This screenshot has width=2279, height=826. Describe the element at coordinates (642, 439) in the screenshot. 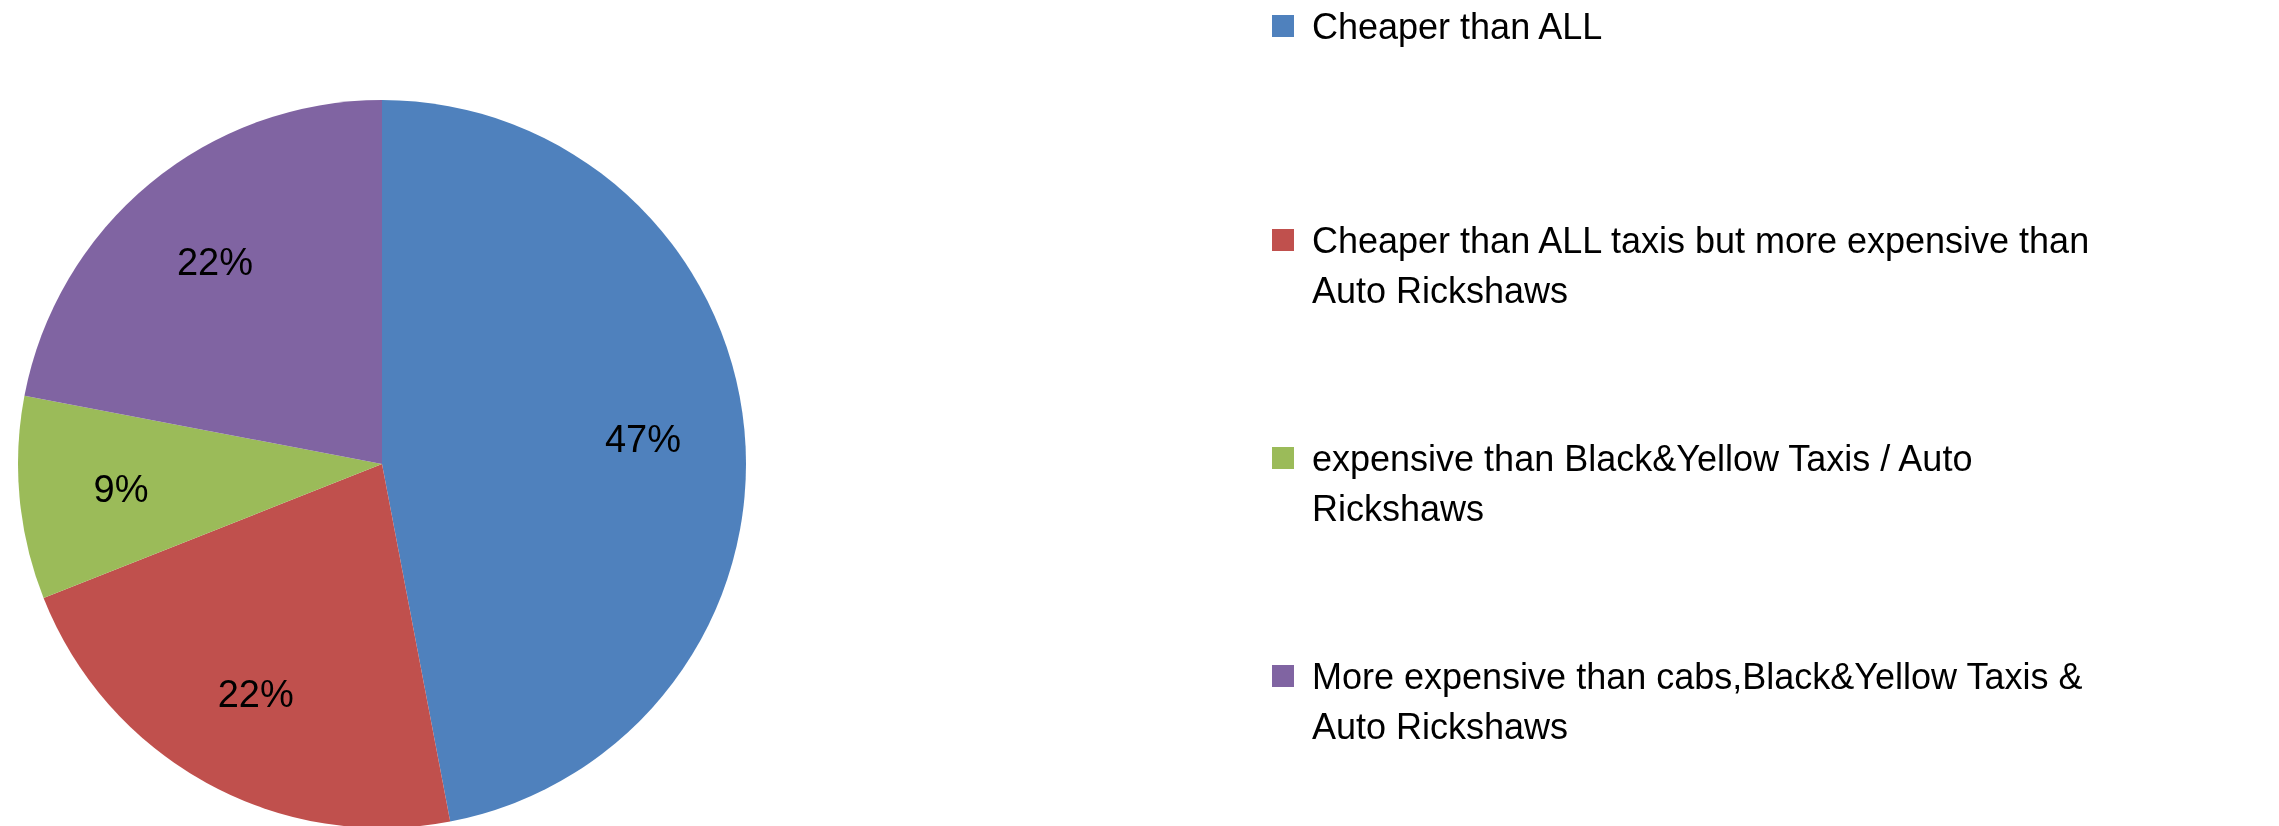

I see `data-label: 47%` at that location.